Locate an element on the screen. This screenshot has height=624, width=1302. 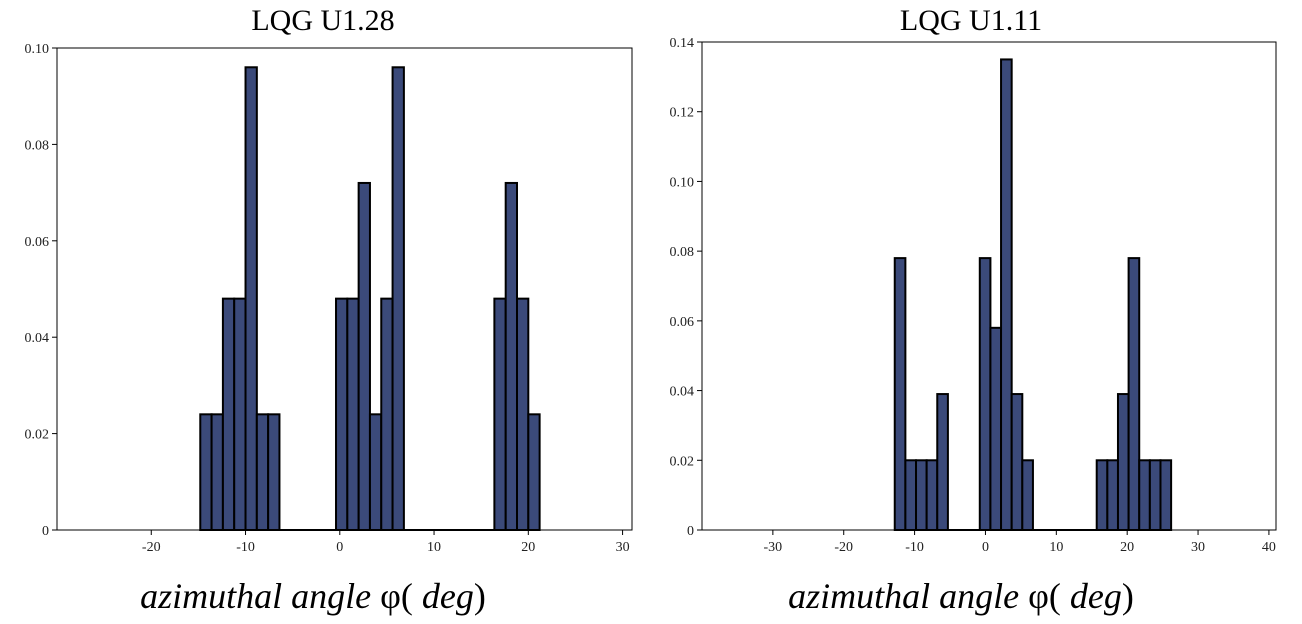
x-tick-label: -30 is located at coordinates (773, 547).